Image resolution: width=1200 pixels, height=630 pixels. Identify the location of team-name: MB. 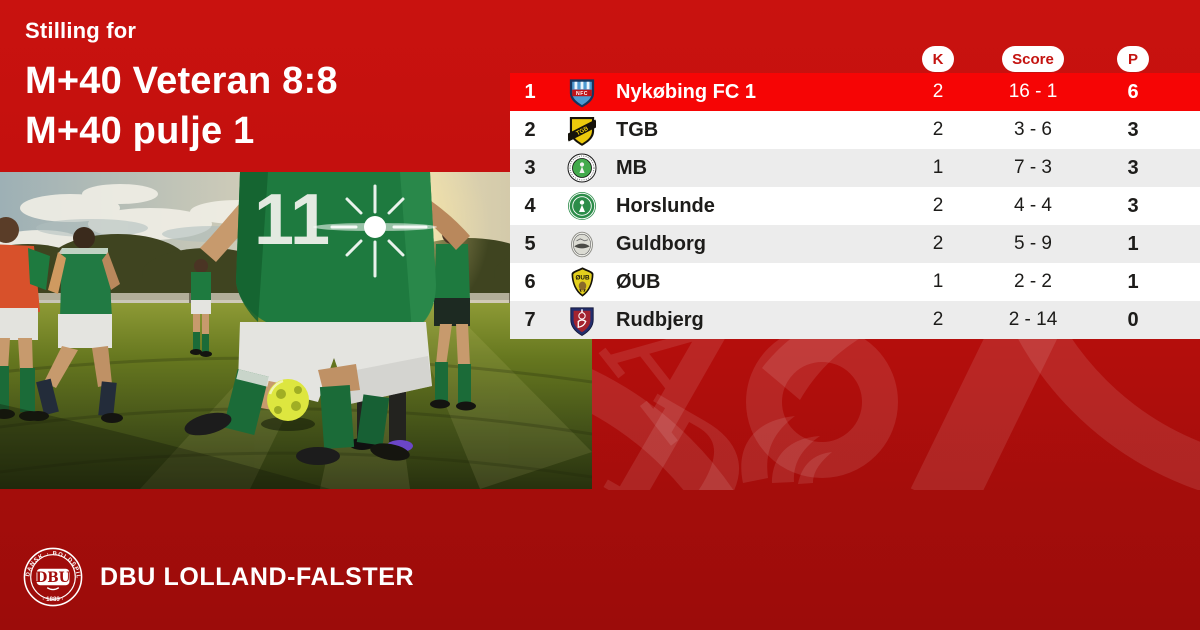
(632, 167).